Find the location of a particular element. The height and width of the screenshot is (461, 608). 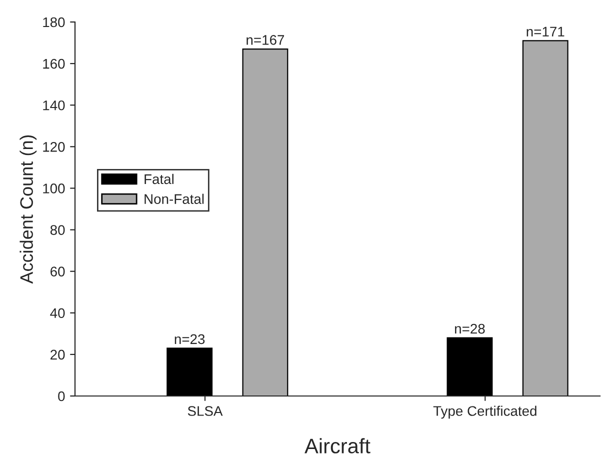

y-axis-title: Accident Count (n) is located at coordinates (28, 209).